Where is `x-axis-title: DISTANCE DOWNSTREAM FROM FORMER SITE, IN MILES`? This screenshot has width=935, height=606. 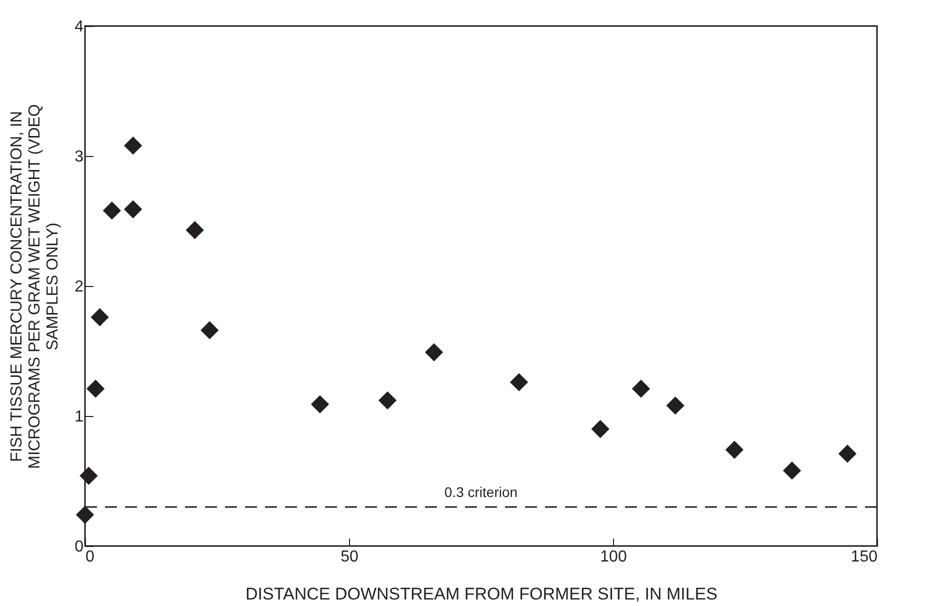
x-axis-title: DISTANCE DOWNSTREAM FROM FORMER SITE, IN MILES is located at coordinates (482, 594).